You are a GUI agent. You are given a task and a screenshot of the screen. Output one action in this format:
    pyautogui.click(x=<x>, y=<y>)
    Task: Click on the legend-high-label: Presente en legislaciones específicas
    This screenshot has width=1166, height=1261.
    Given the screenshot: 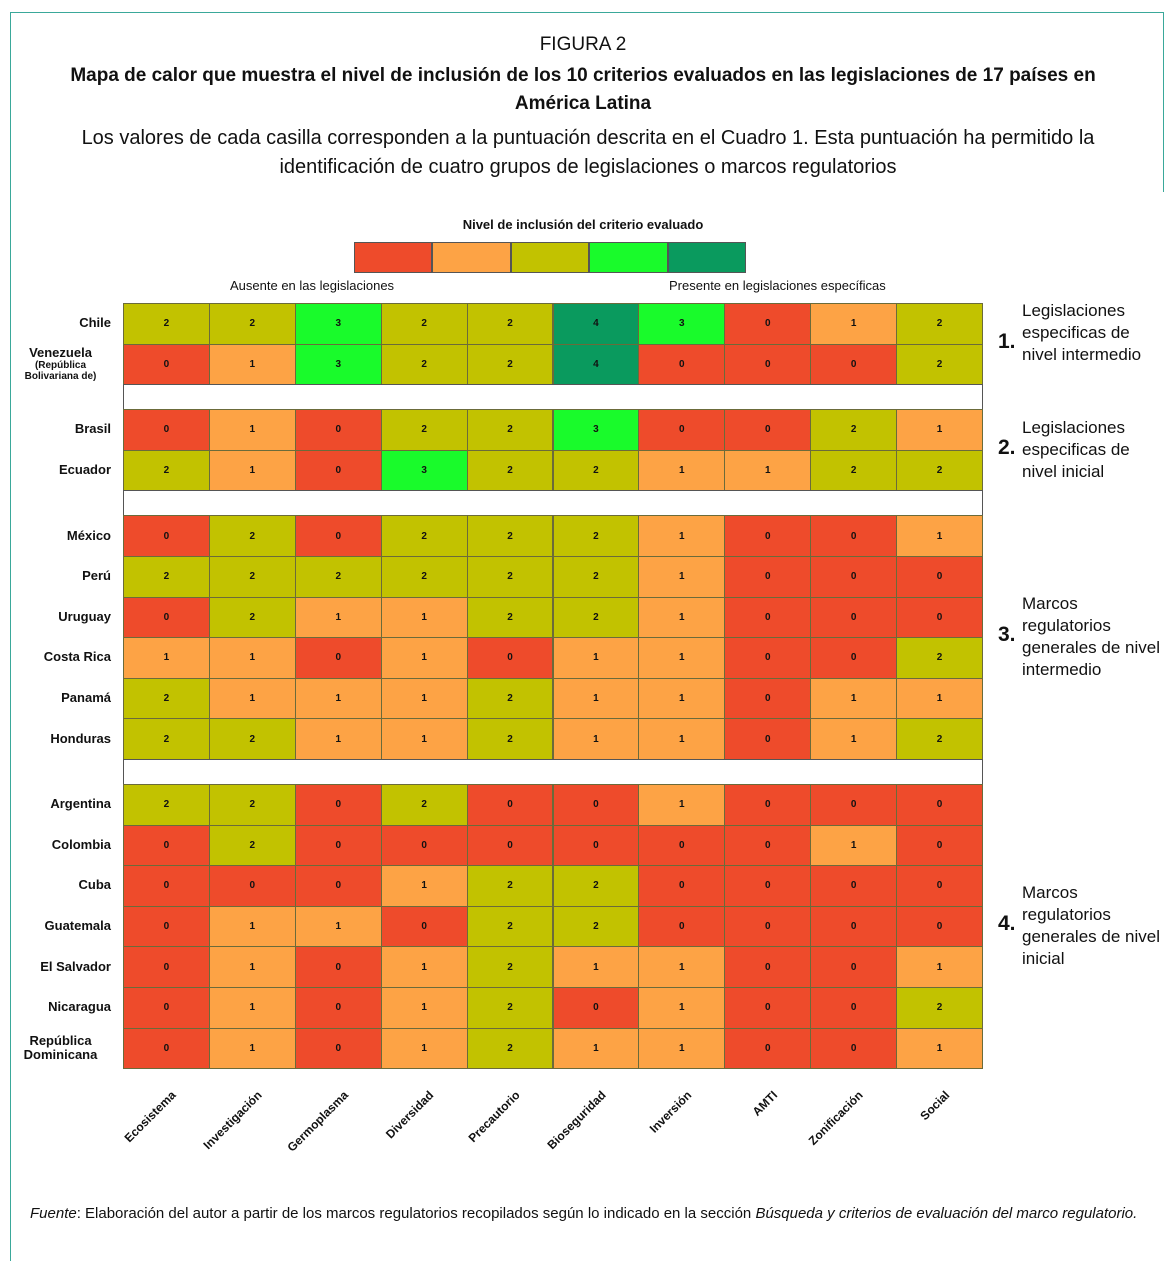 What is the action you would take?
    pyautogui.click(x=777, y=285)
    